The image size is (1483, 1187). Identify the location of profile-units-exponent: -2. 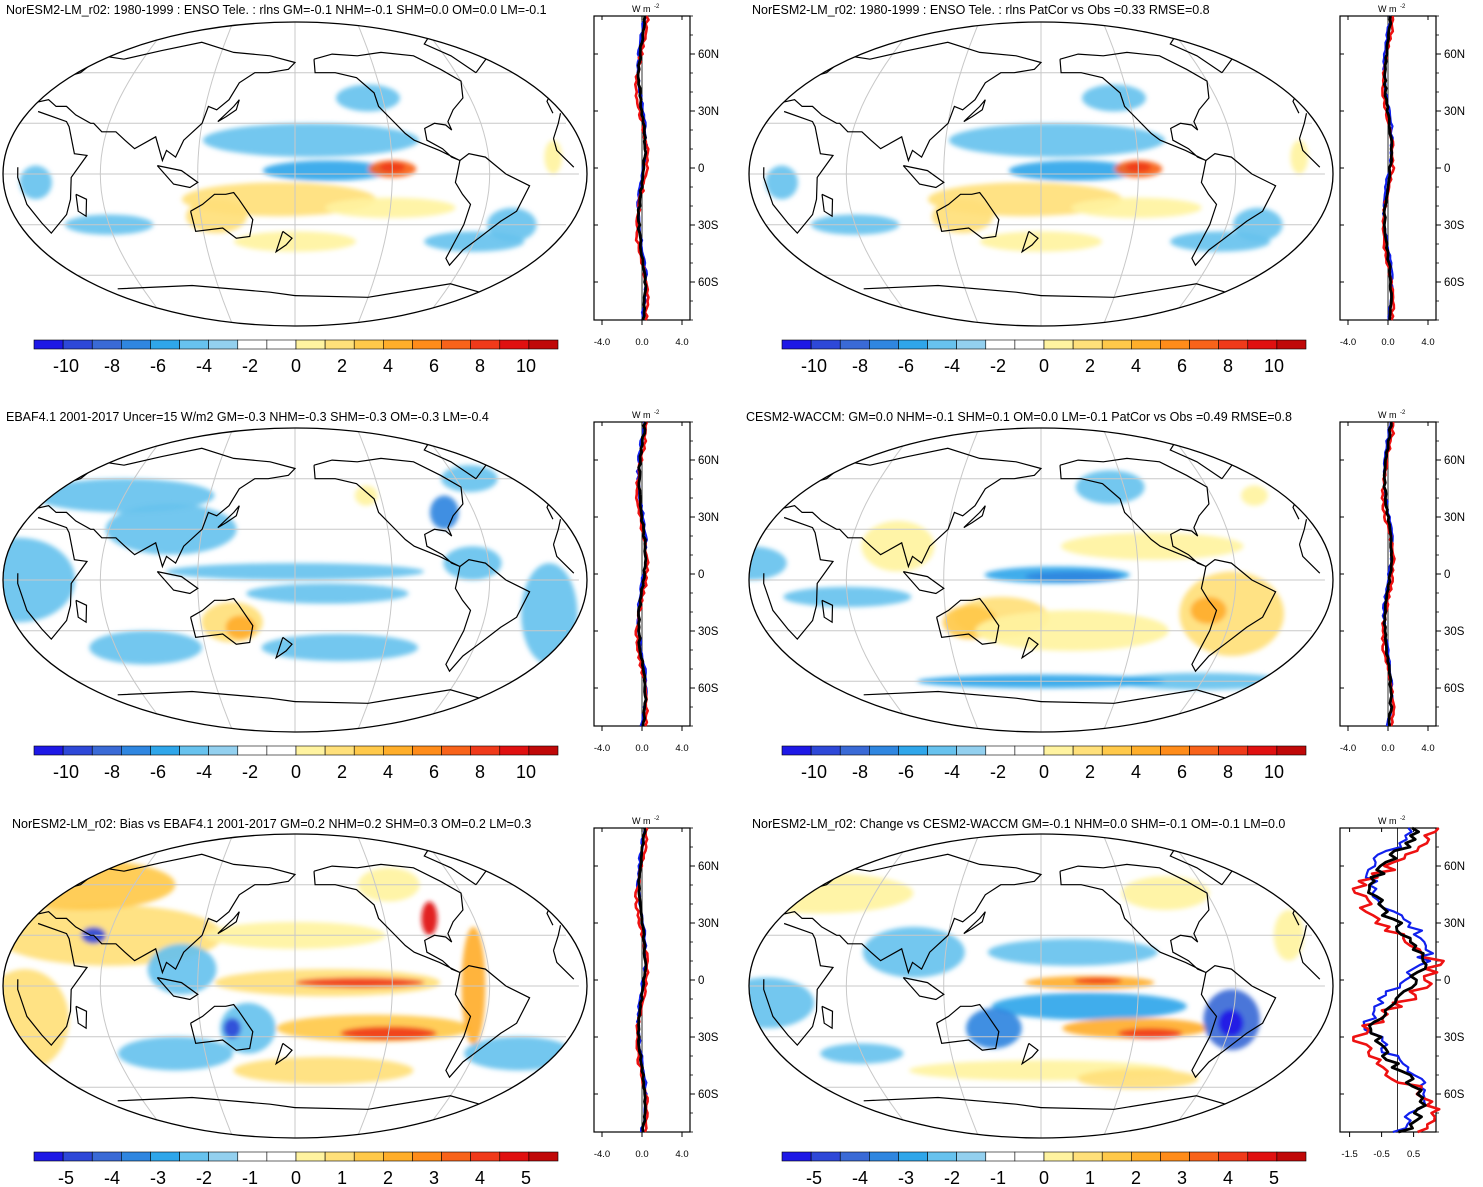
(657, 413).